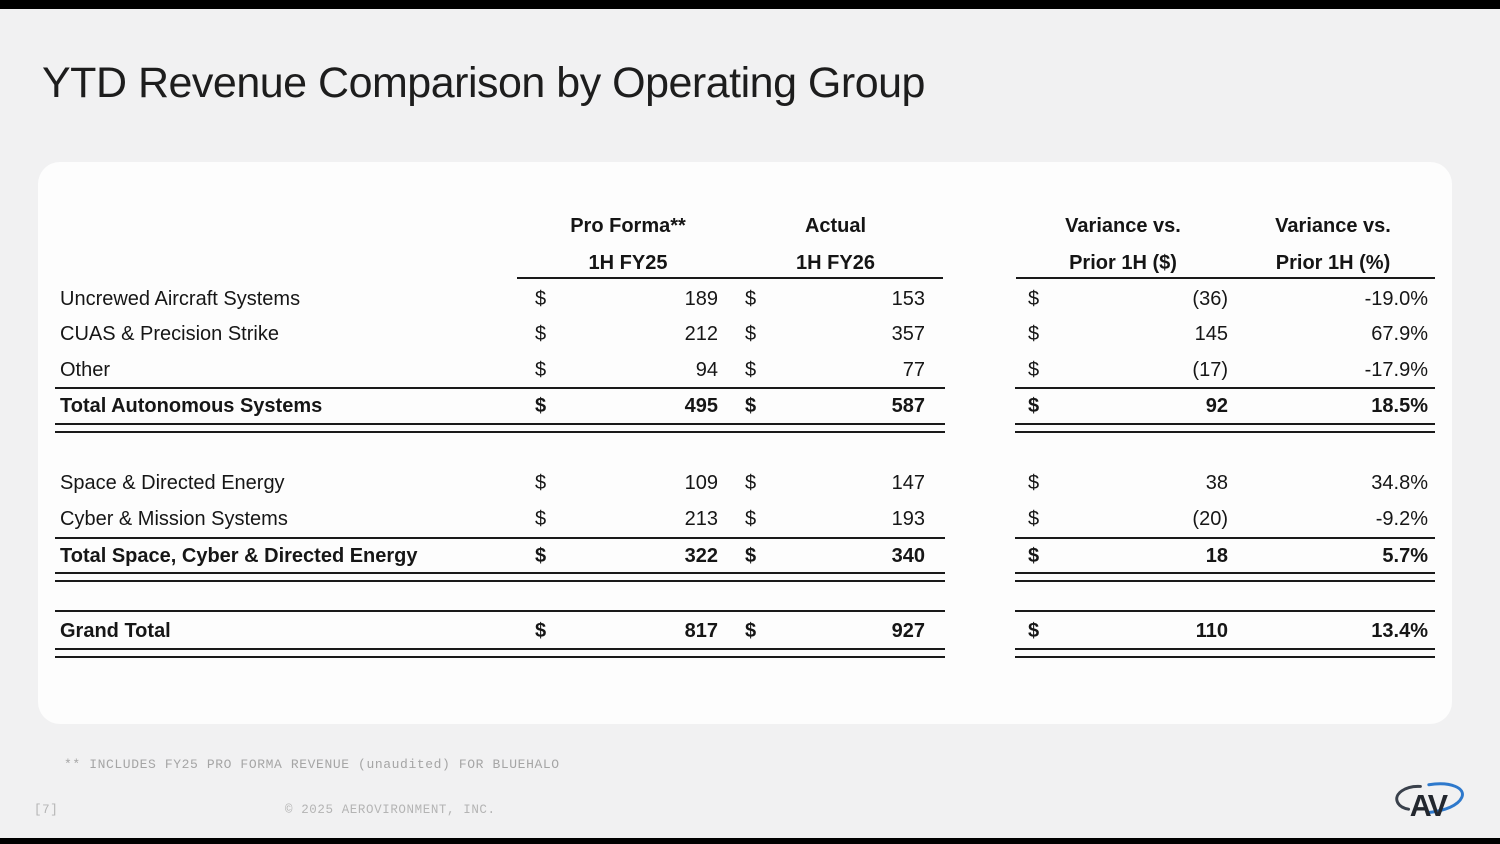 The width and height of the screenshot is (1500, 844). What do you see at coordinates (1211, 334) in the screenshot?
I see `variance-usd-value: 145` at bounding box center [1211, 334].